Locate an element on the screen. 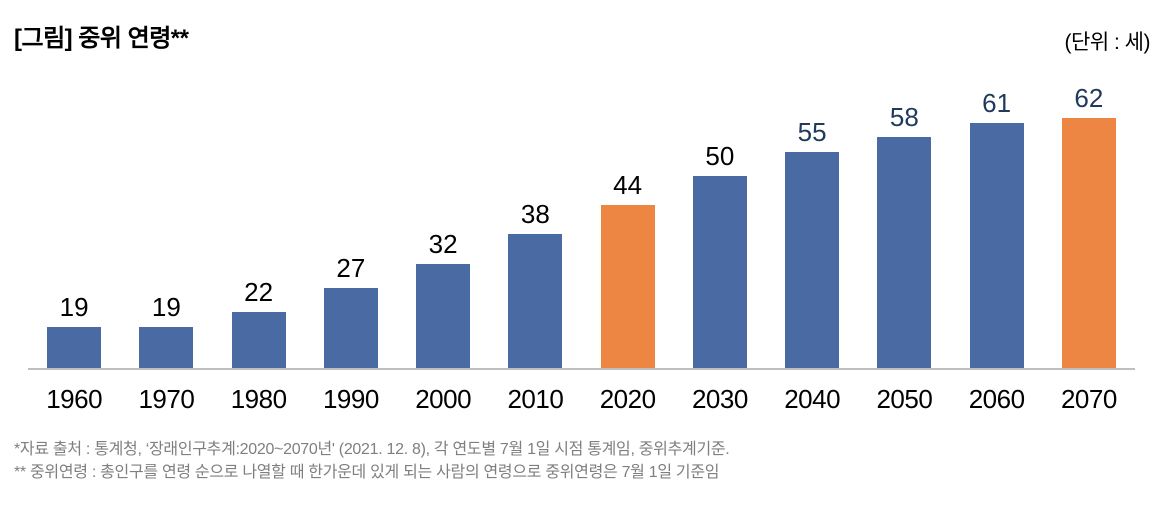 This screenshot has height=524, width=1168. bar-2020 is located at coordinates (627, 286).